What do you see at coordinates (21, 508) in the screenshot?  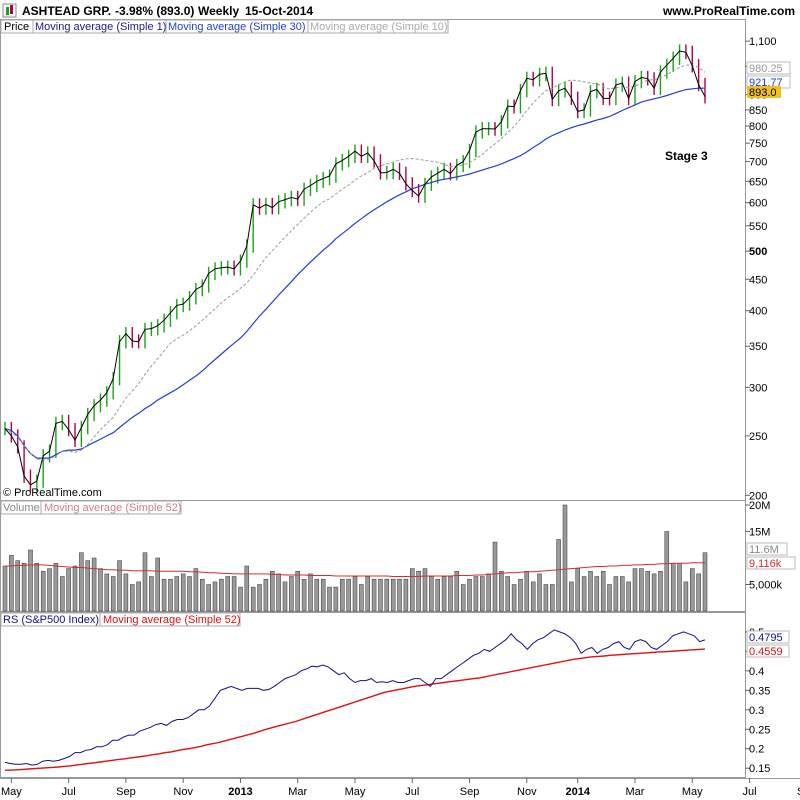 I see `legend-volume: Volume` at bounding box center [21, 508].